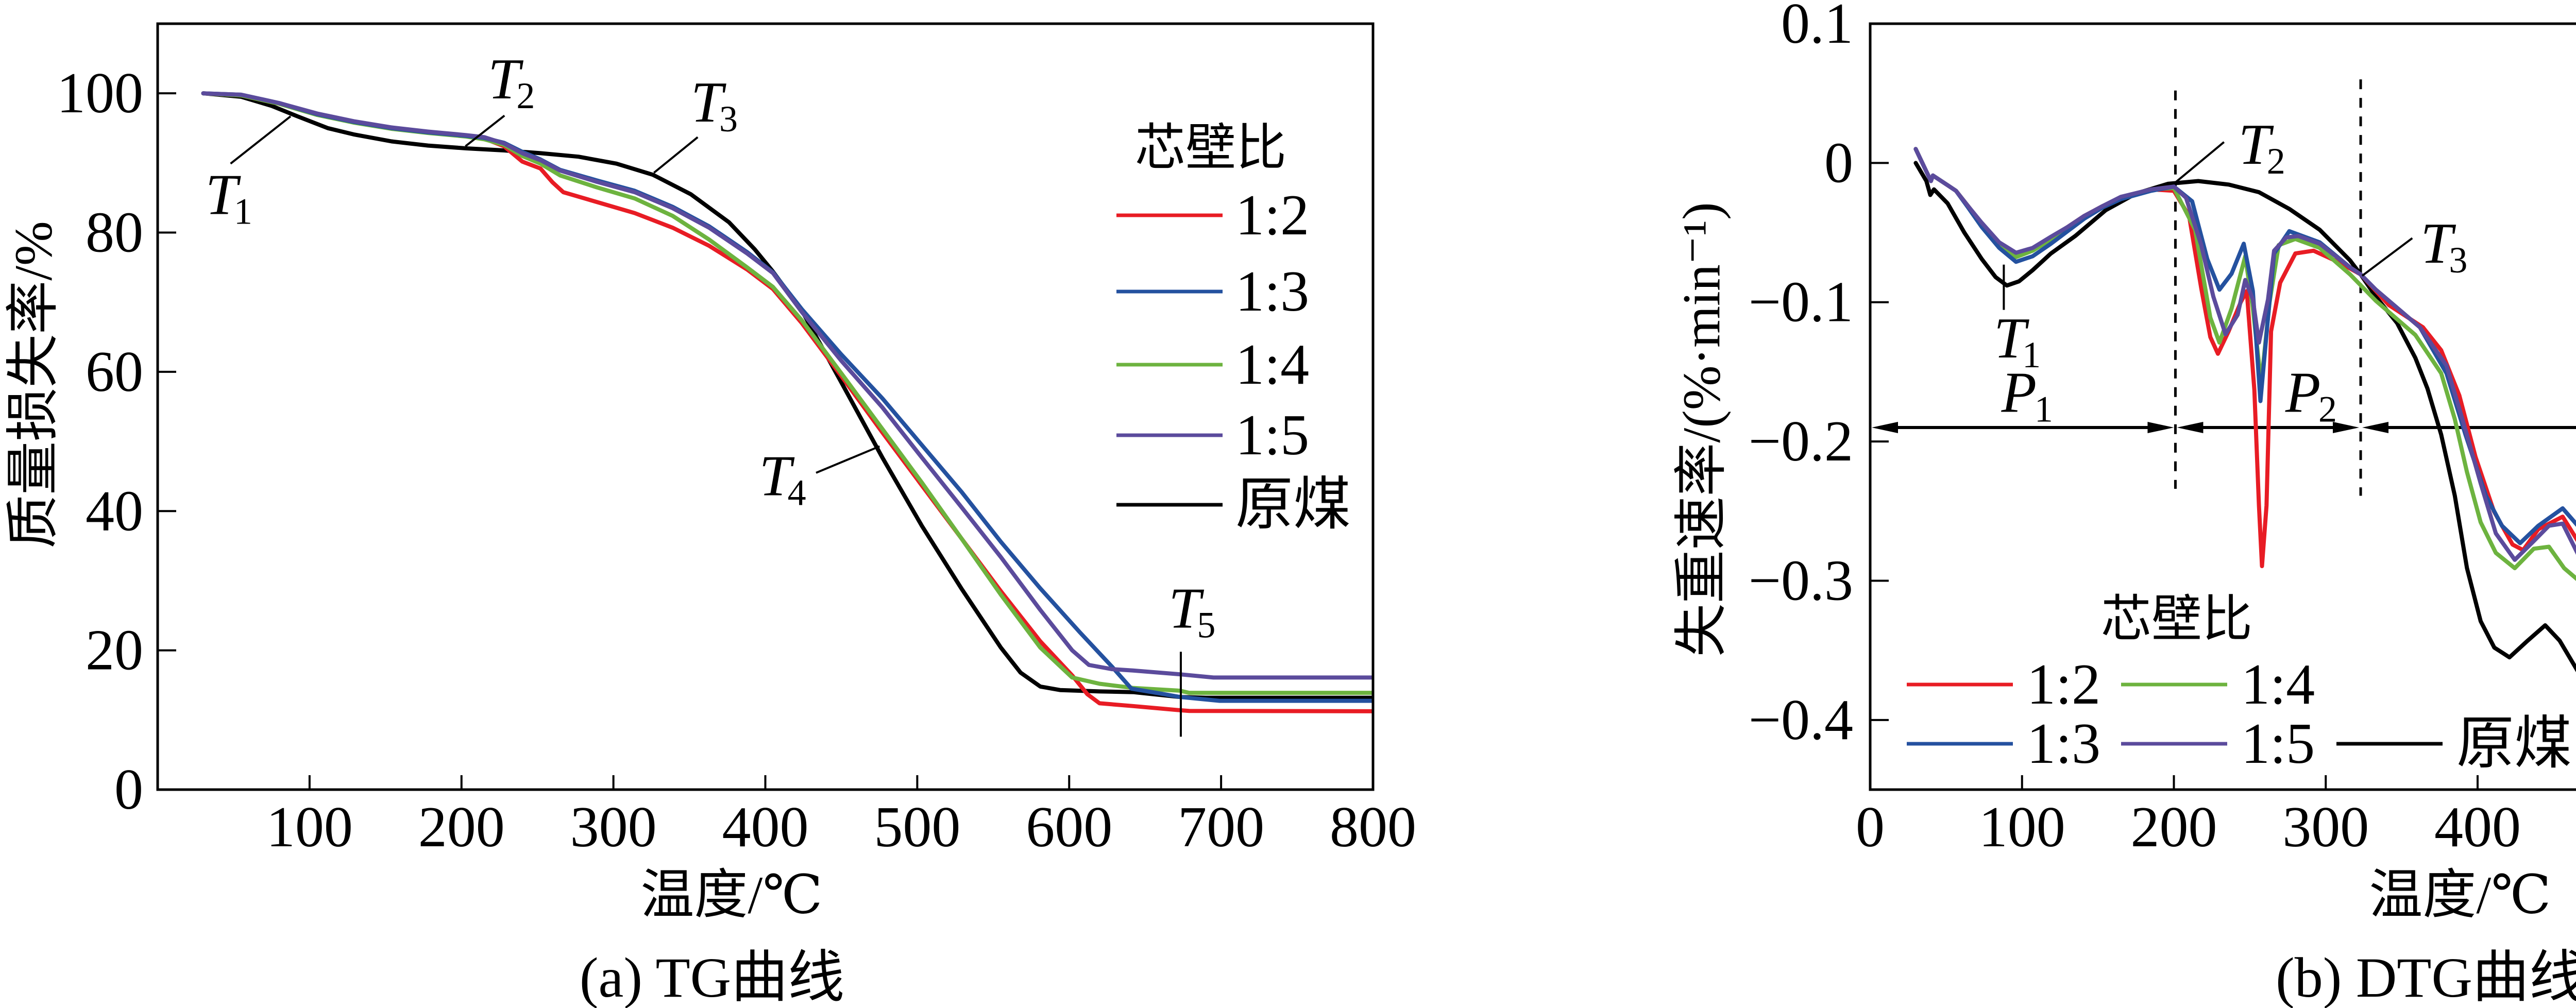 This screenshot has width=2576, height=1008. What do you see at coordinates (1206, 625) in the screenshot?
I see `annotation-subscript: 5` at bounding box center [1206, 625].